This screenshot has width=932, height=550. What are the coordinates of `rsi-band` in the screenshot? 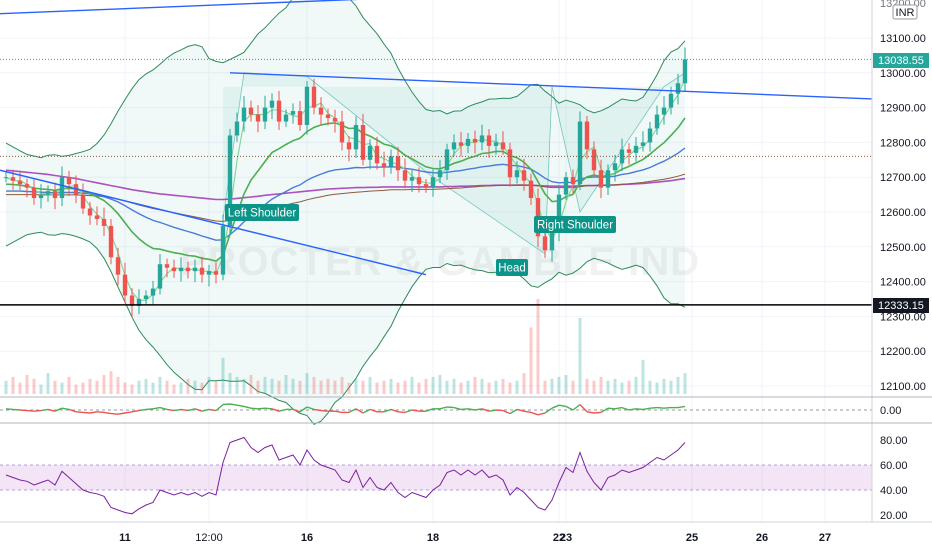 It's located at (436, 477).